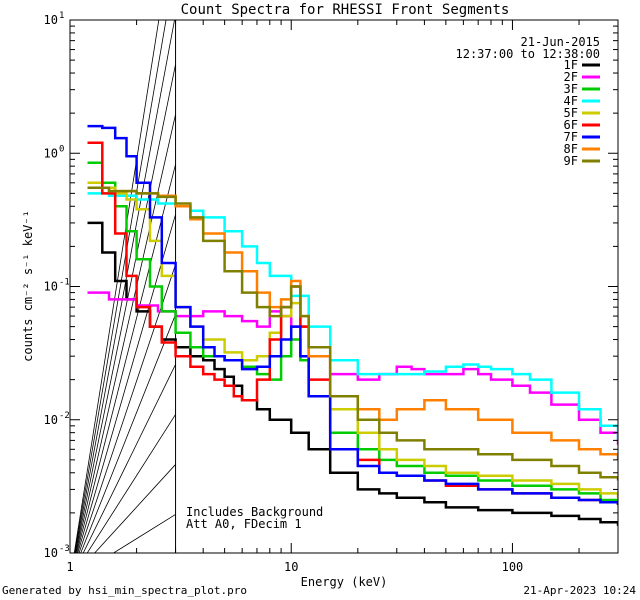 The width and height of the screenshot is (640, 600). Describe the element at coordinates (291, 567) in the screenshot. I see `x-tick-label: 10` at that location.